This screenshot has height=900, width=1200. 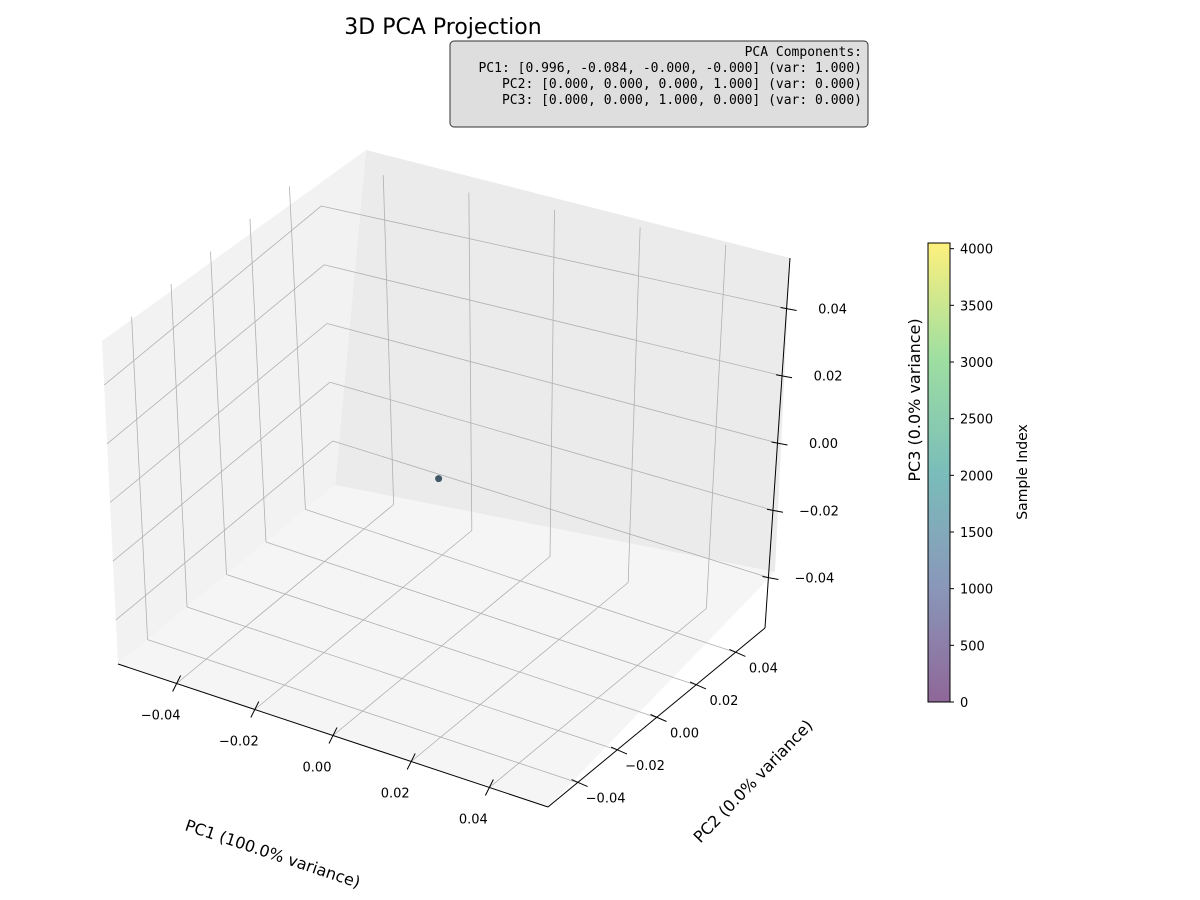 What do you see at coordinates (763, 668) in the screenshot?
I see `y-tick-label-4: 0.04` at bounding box center [763, 668].